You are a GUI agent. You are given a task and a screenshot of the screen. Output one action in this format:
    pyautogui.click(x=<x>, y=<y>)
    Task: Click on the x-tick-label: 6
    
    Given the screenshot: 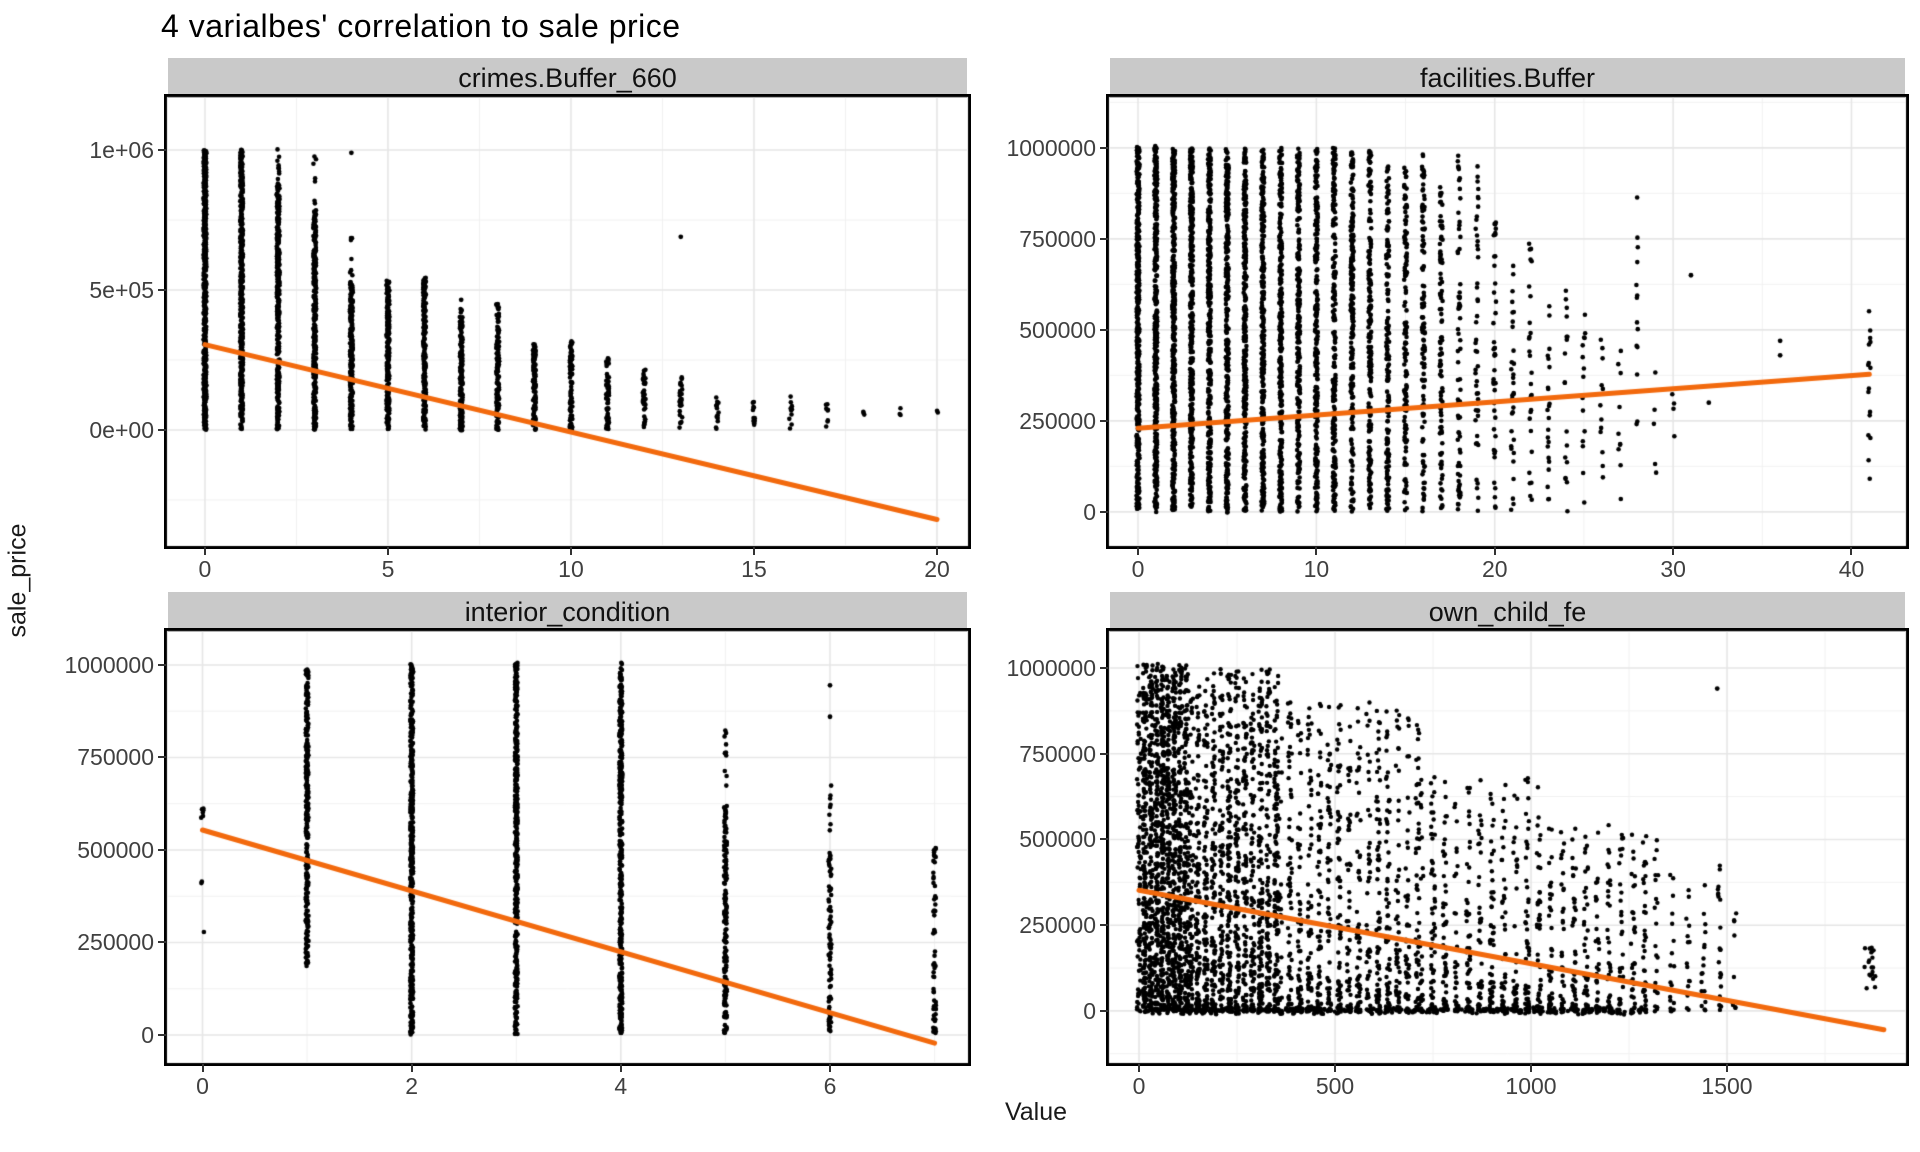 What is the action you would take?
    pyautogui.click(x=830, y=1086)
    